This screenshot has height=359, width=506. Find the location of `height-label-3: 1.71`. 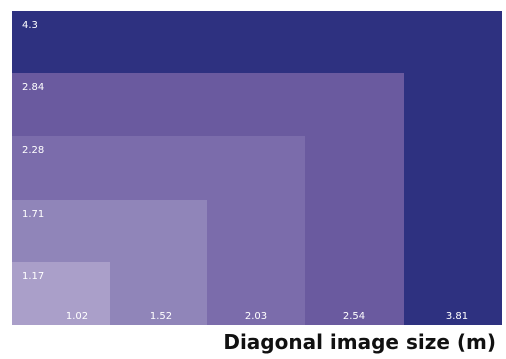

height-label-3: 1.71 is located at coordinates (33, 214).